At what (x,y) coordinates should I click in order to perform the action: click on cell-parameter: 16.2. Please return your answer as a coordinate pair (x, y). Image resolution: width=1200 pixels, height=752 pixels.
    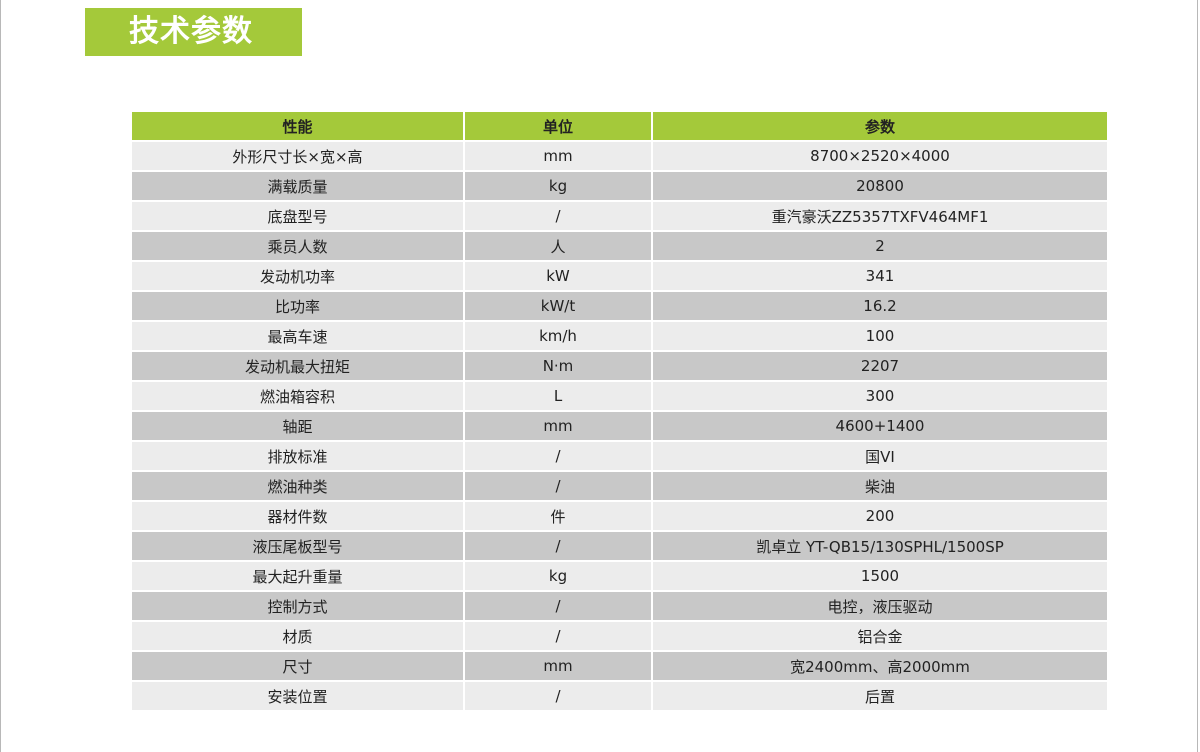
    Looking at the image, I should click on (880, 306).